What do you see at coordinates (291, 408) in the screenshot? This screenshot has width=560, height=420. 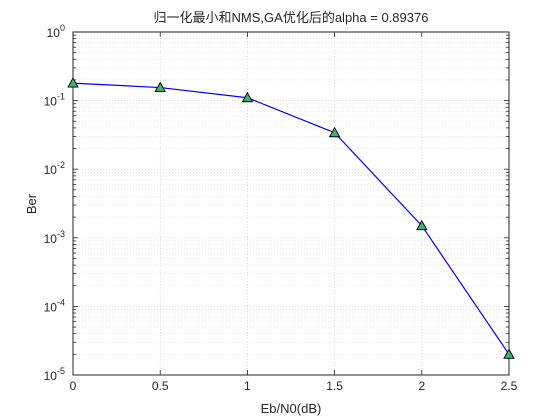 I see `x-axis-label: Eb/N0(dB)` at bounding box center [291, 408].